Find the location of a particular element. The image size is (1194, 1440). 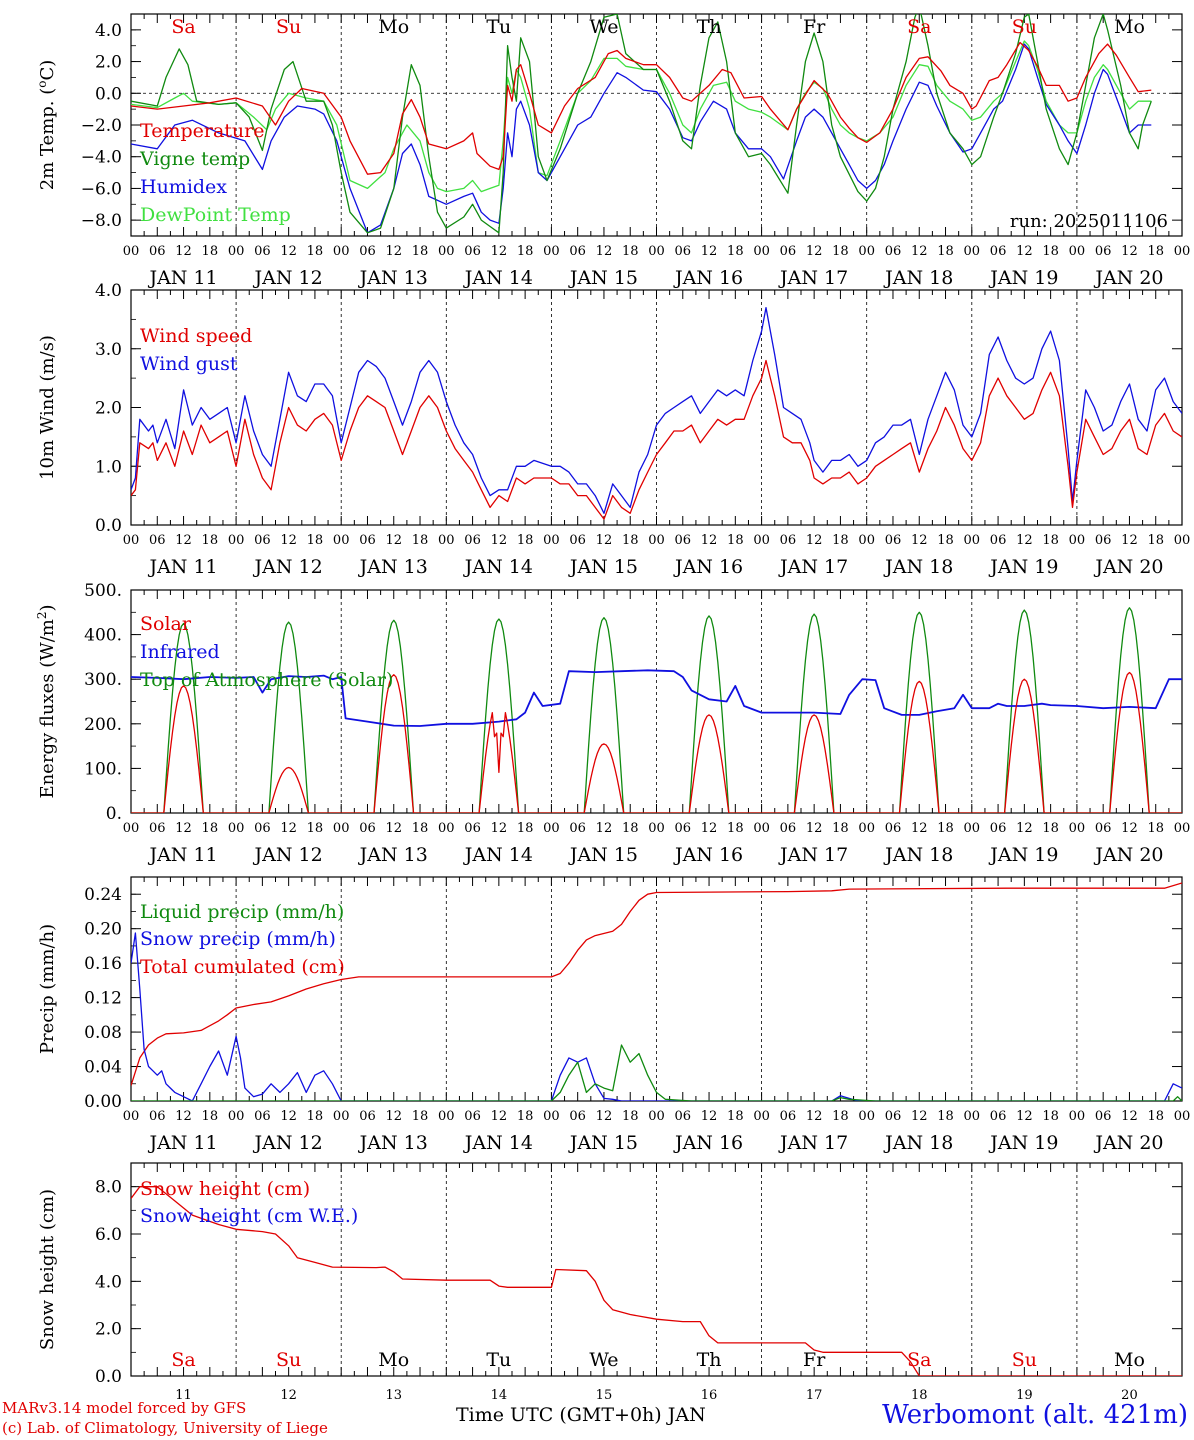

y-tick-label: 8.0 is located at coordinates (108, 1188).